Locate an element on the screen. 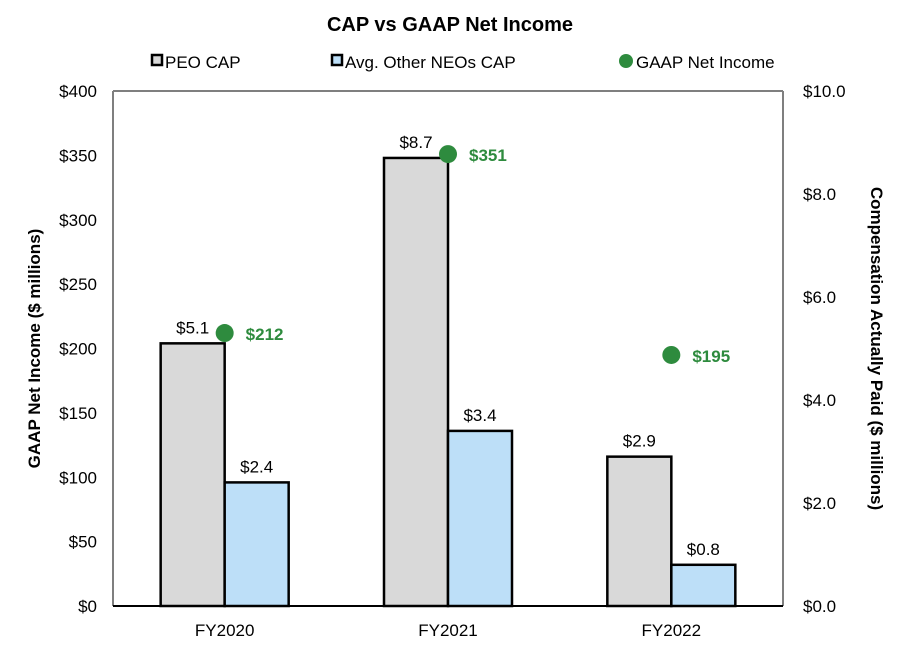  net-income-data-label: $195 is located at coordinates (711, 356).